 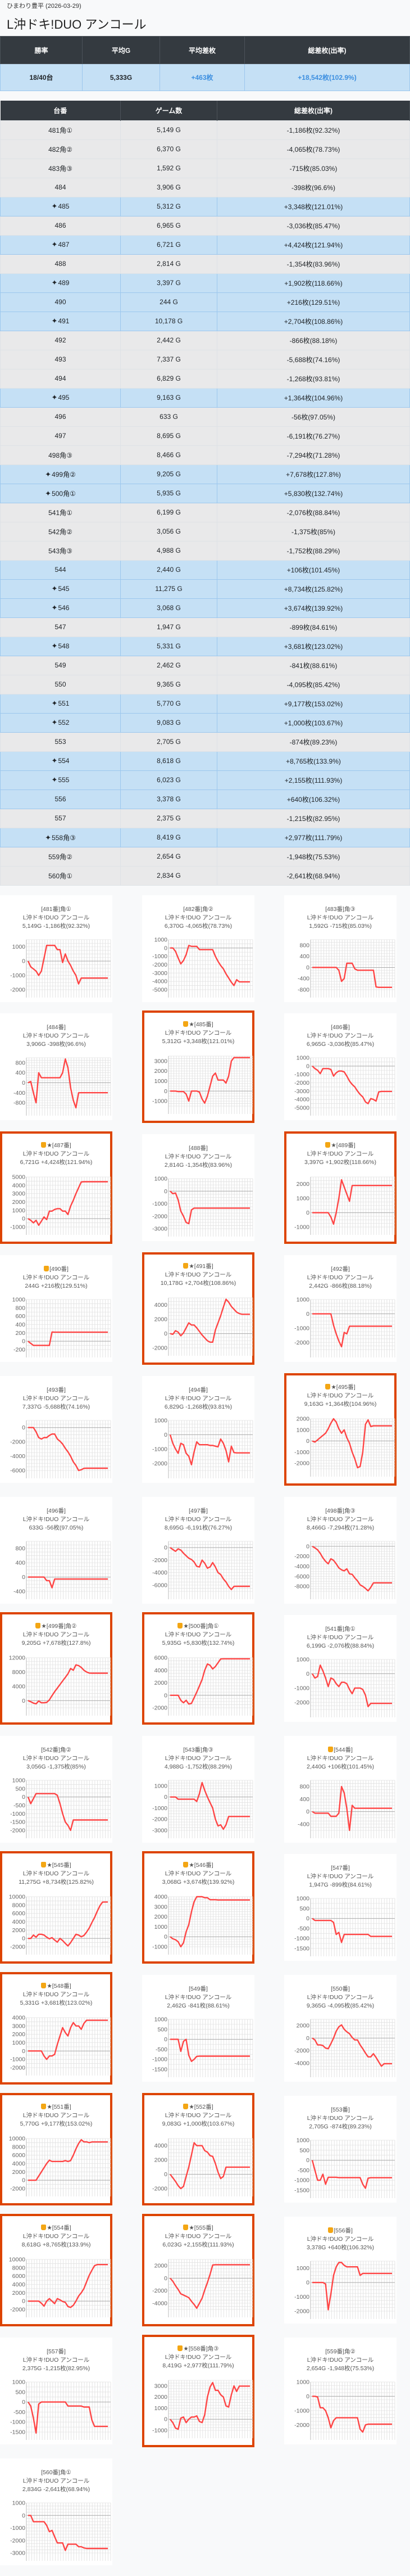 What do you see at coordinates (198, 1865) in the screenshot?
I see `card-title-line: ★[546番]` at bounding box center [198, 1865].